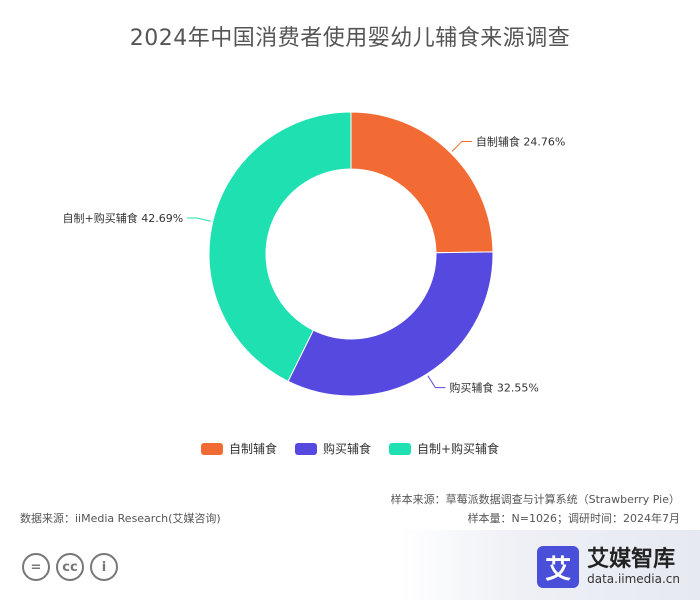 The height and width of the screenshot is (600, 700). I want to click on brand: 艾 艾媒智库 data.iimedia.cn, so click(608, 567).